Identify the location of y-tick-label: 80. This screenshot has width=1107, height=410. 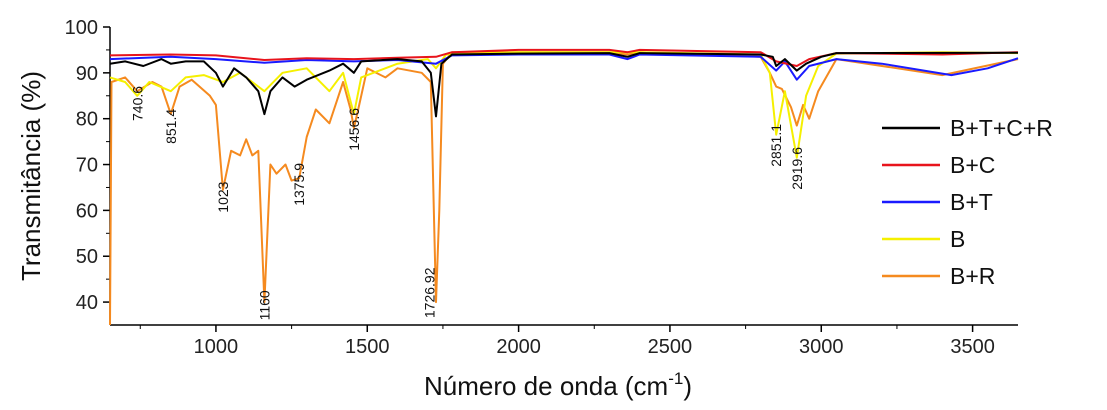
(87, 120).